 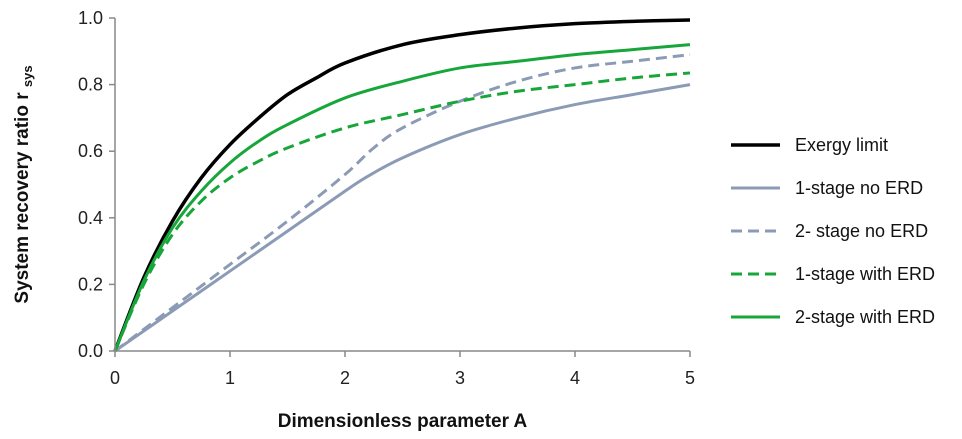 I want to click on legend-label-4: 1-stage with ERD, so click(x=865, y=274).